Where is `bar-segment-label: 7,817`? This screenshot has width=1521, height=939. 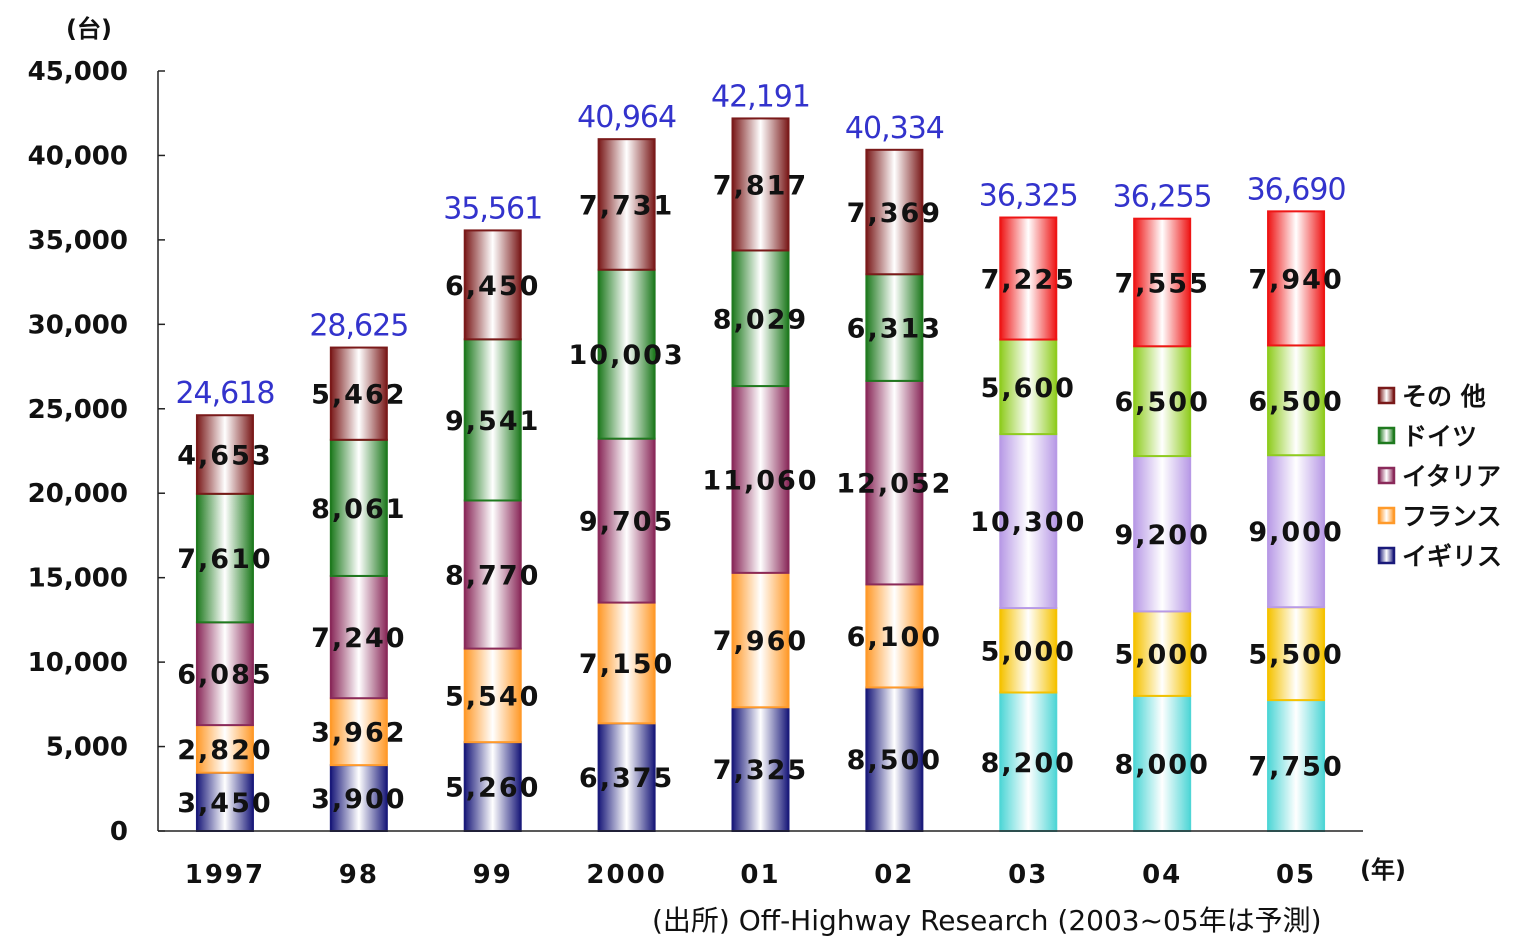
bar-segment-label: 7,817 is located at coordinates (760, 185).